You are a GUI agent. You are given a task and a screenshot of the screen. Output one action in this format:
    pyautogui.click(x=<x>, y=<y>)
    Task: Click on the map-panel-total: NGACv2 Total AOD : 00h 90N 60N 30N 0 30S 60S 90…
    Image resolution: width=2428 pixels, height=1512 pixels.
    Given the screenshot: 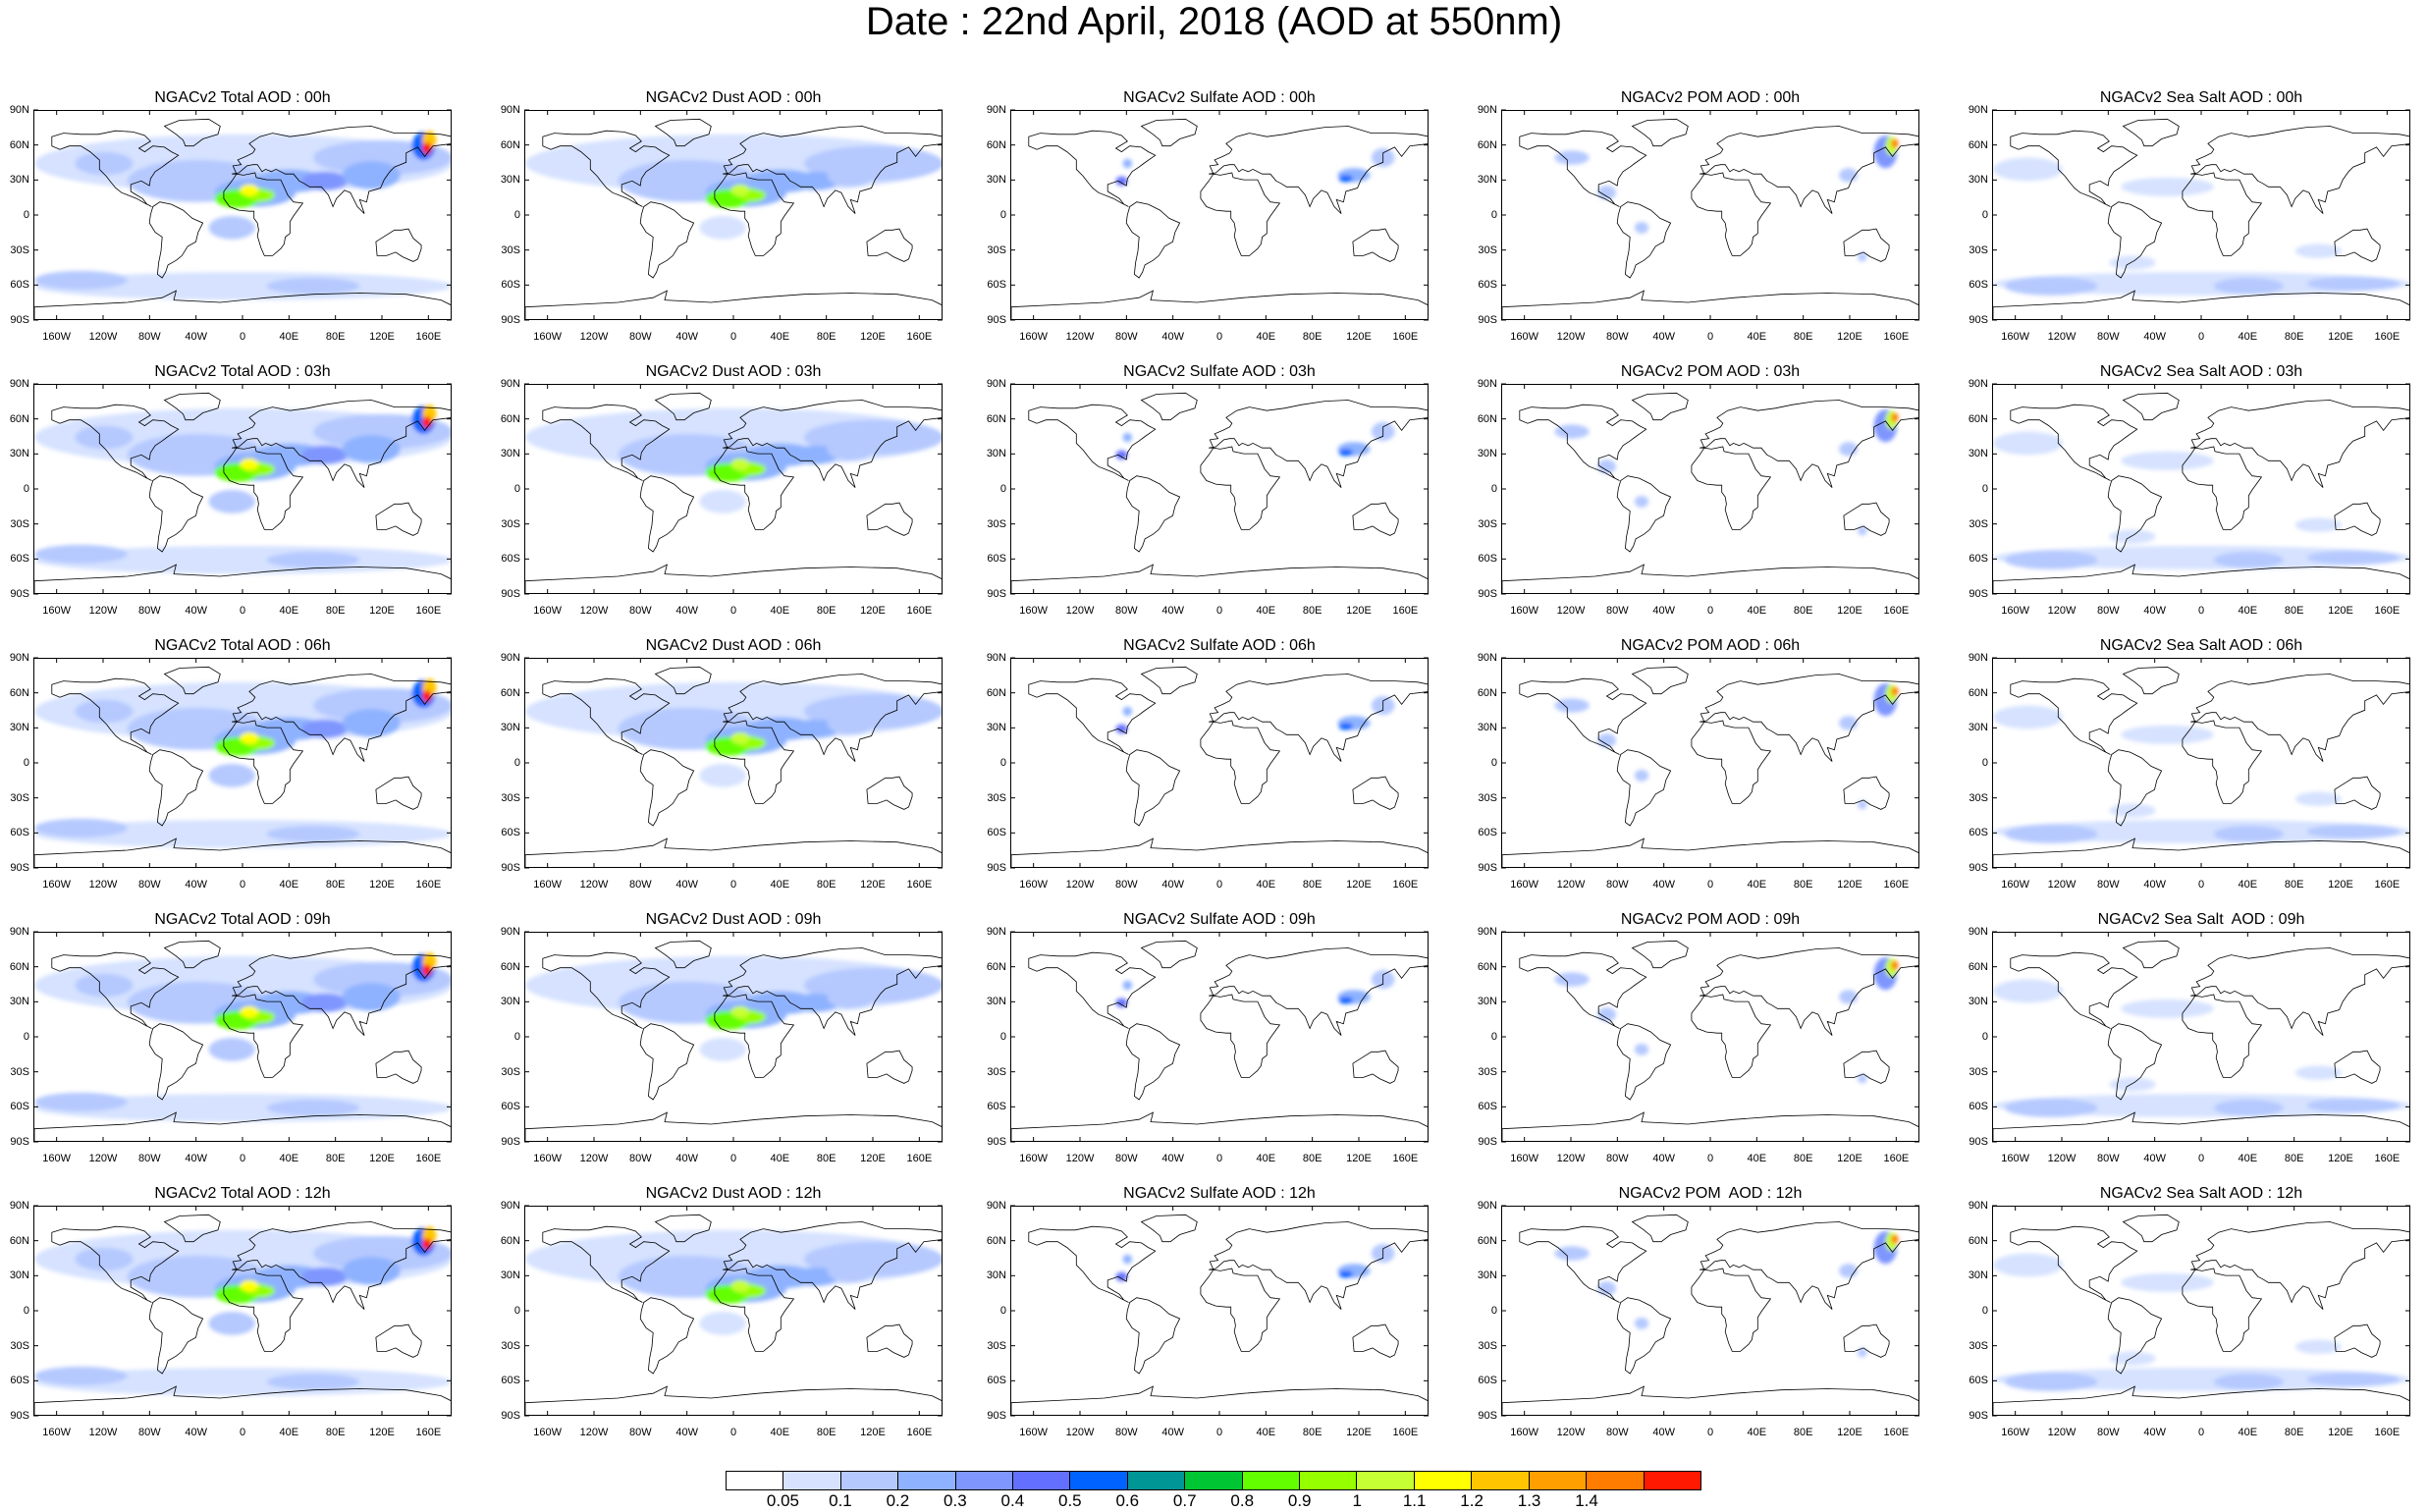 What is the action you would take?
    pyautogui.click(x=236, y=220)
    